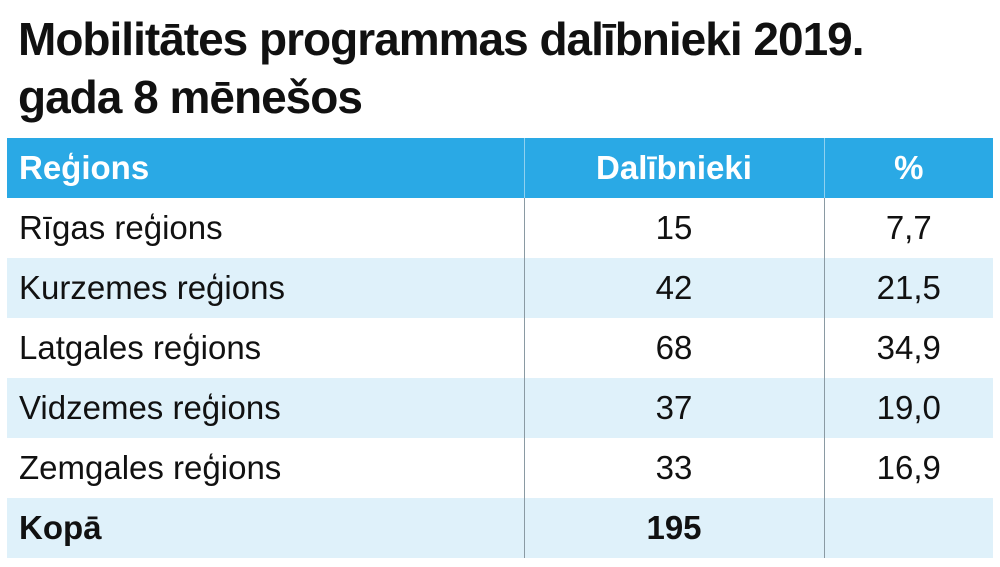  I want to click on percent-cell: 16,9, so click(908, 468).